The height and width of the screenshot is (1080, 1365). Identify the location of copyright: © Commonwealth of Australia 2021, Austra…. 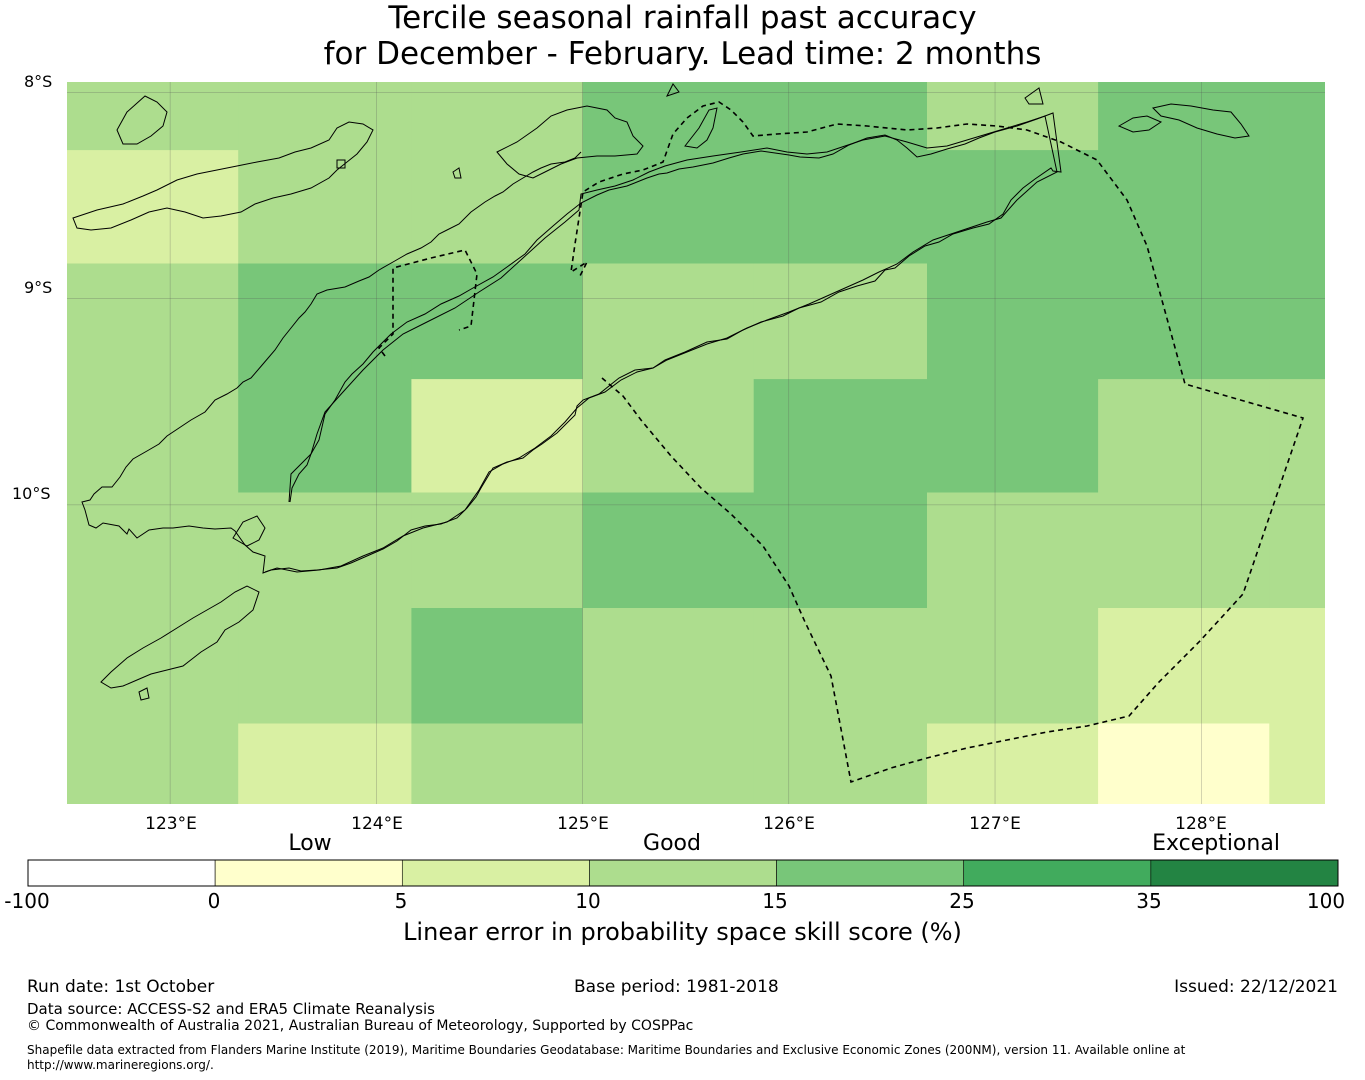
(360, 1026).